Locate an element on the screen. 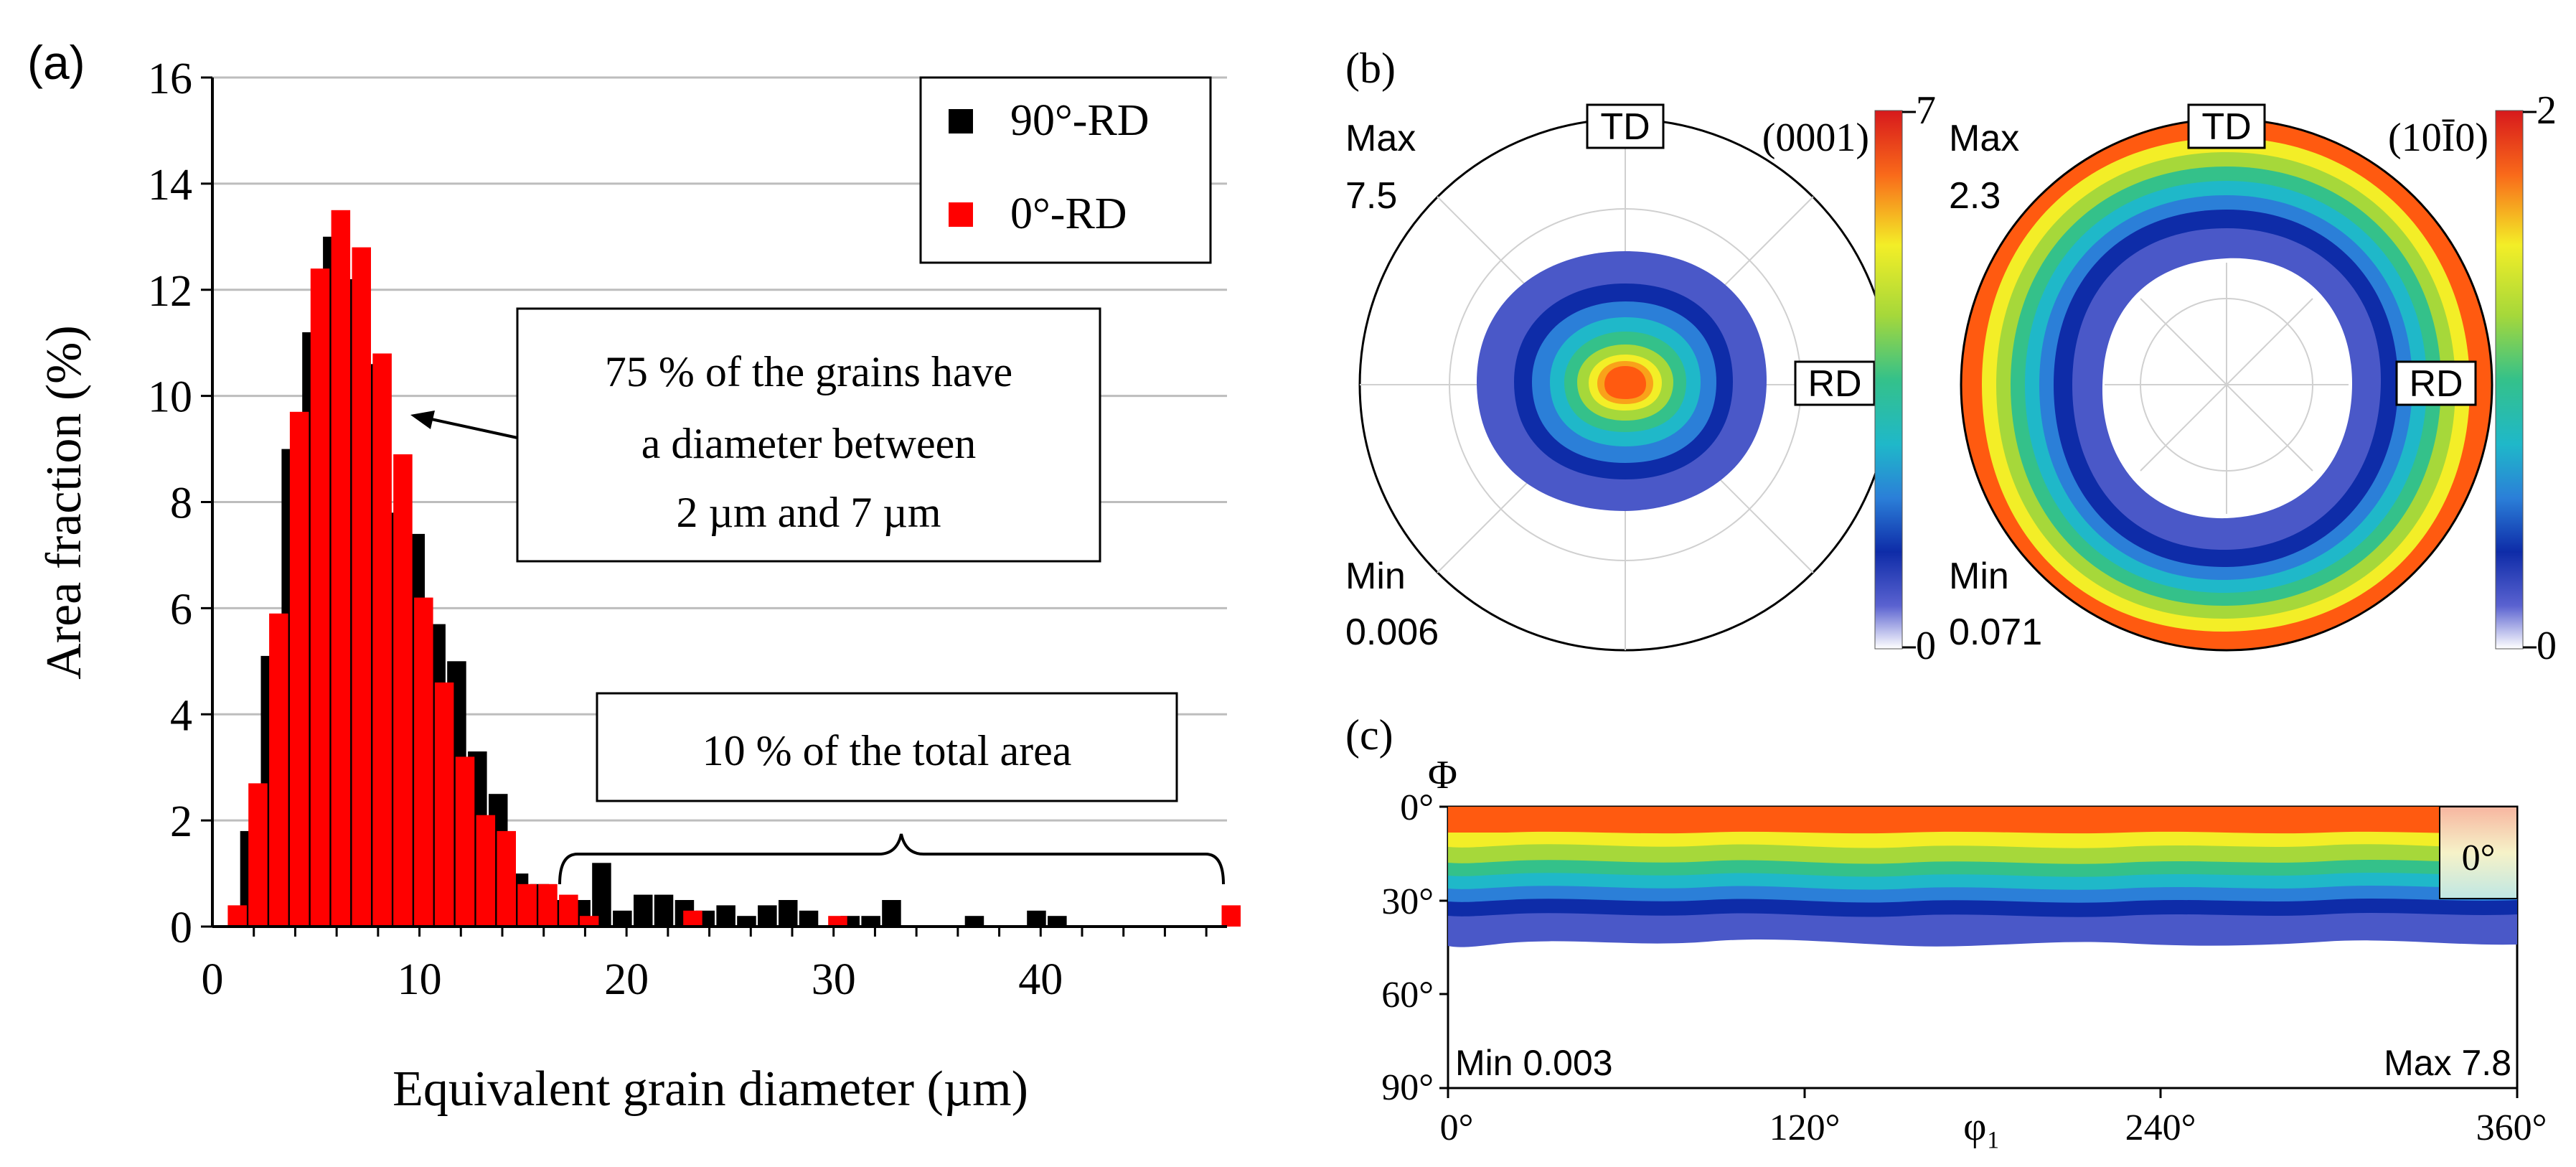 The height and width of the screenshot is (1167, 2576). odf-xtick-120: 120° is located at coordinates (1805, 1127).